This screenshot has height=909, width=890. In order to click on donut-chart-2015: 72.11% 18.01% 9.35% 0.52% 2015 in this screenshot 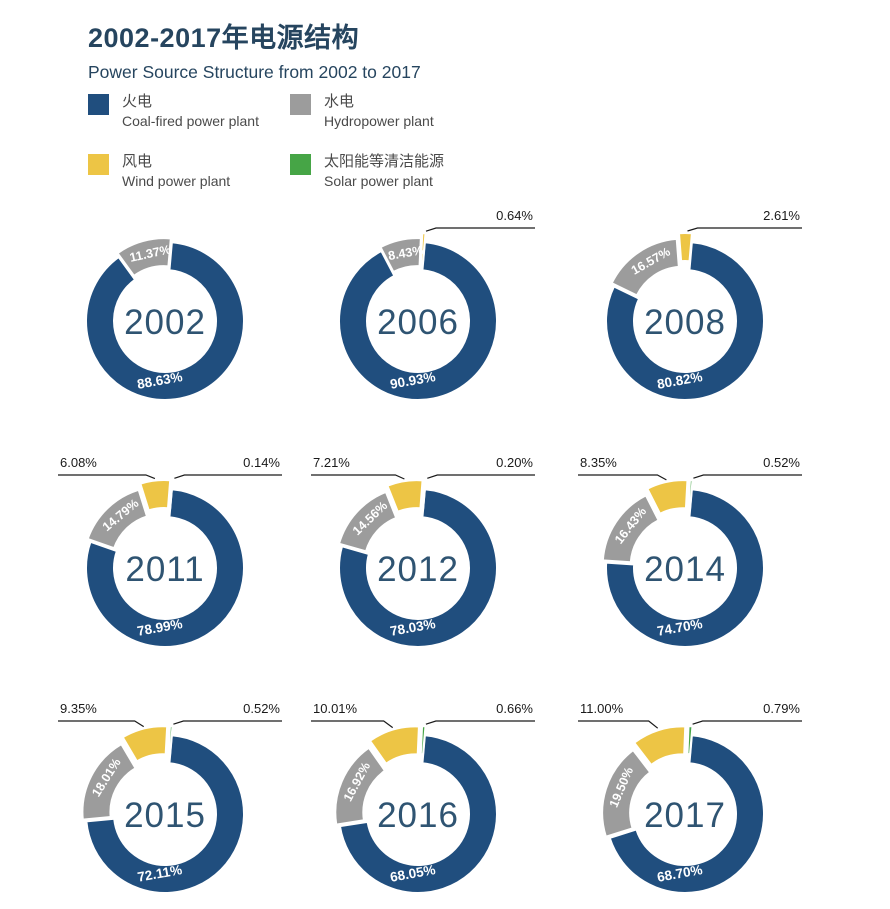, I will do `click(165, 798)`.